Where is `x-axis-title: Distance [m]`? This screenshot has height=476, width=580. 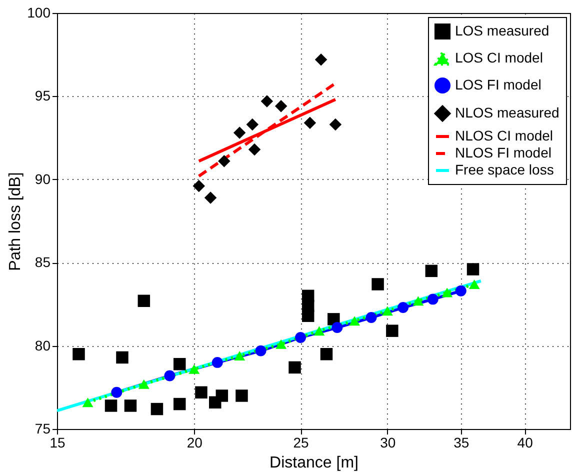 x-axis-title: Distance [m] is located at coordinates (314, 463).